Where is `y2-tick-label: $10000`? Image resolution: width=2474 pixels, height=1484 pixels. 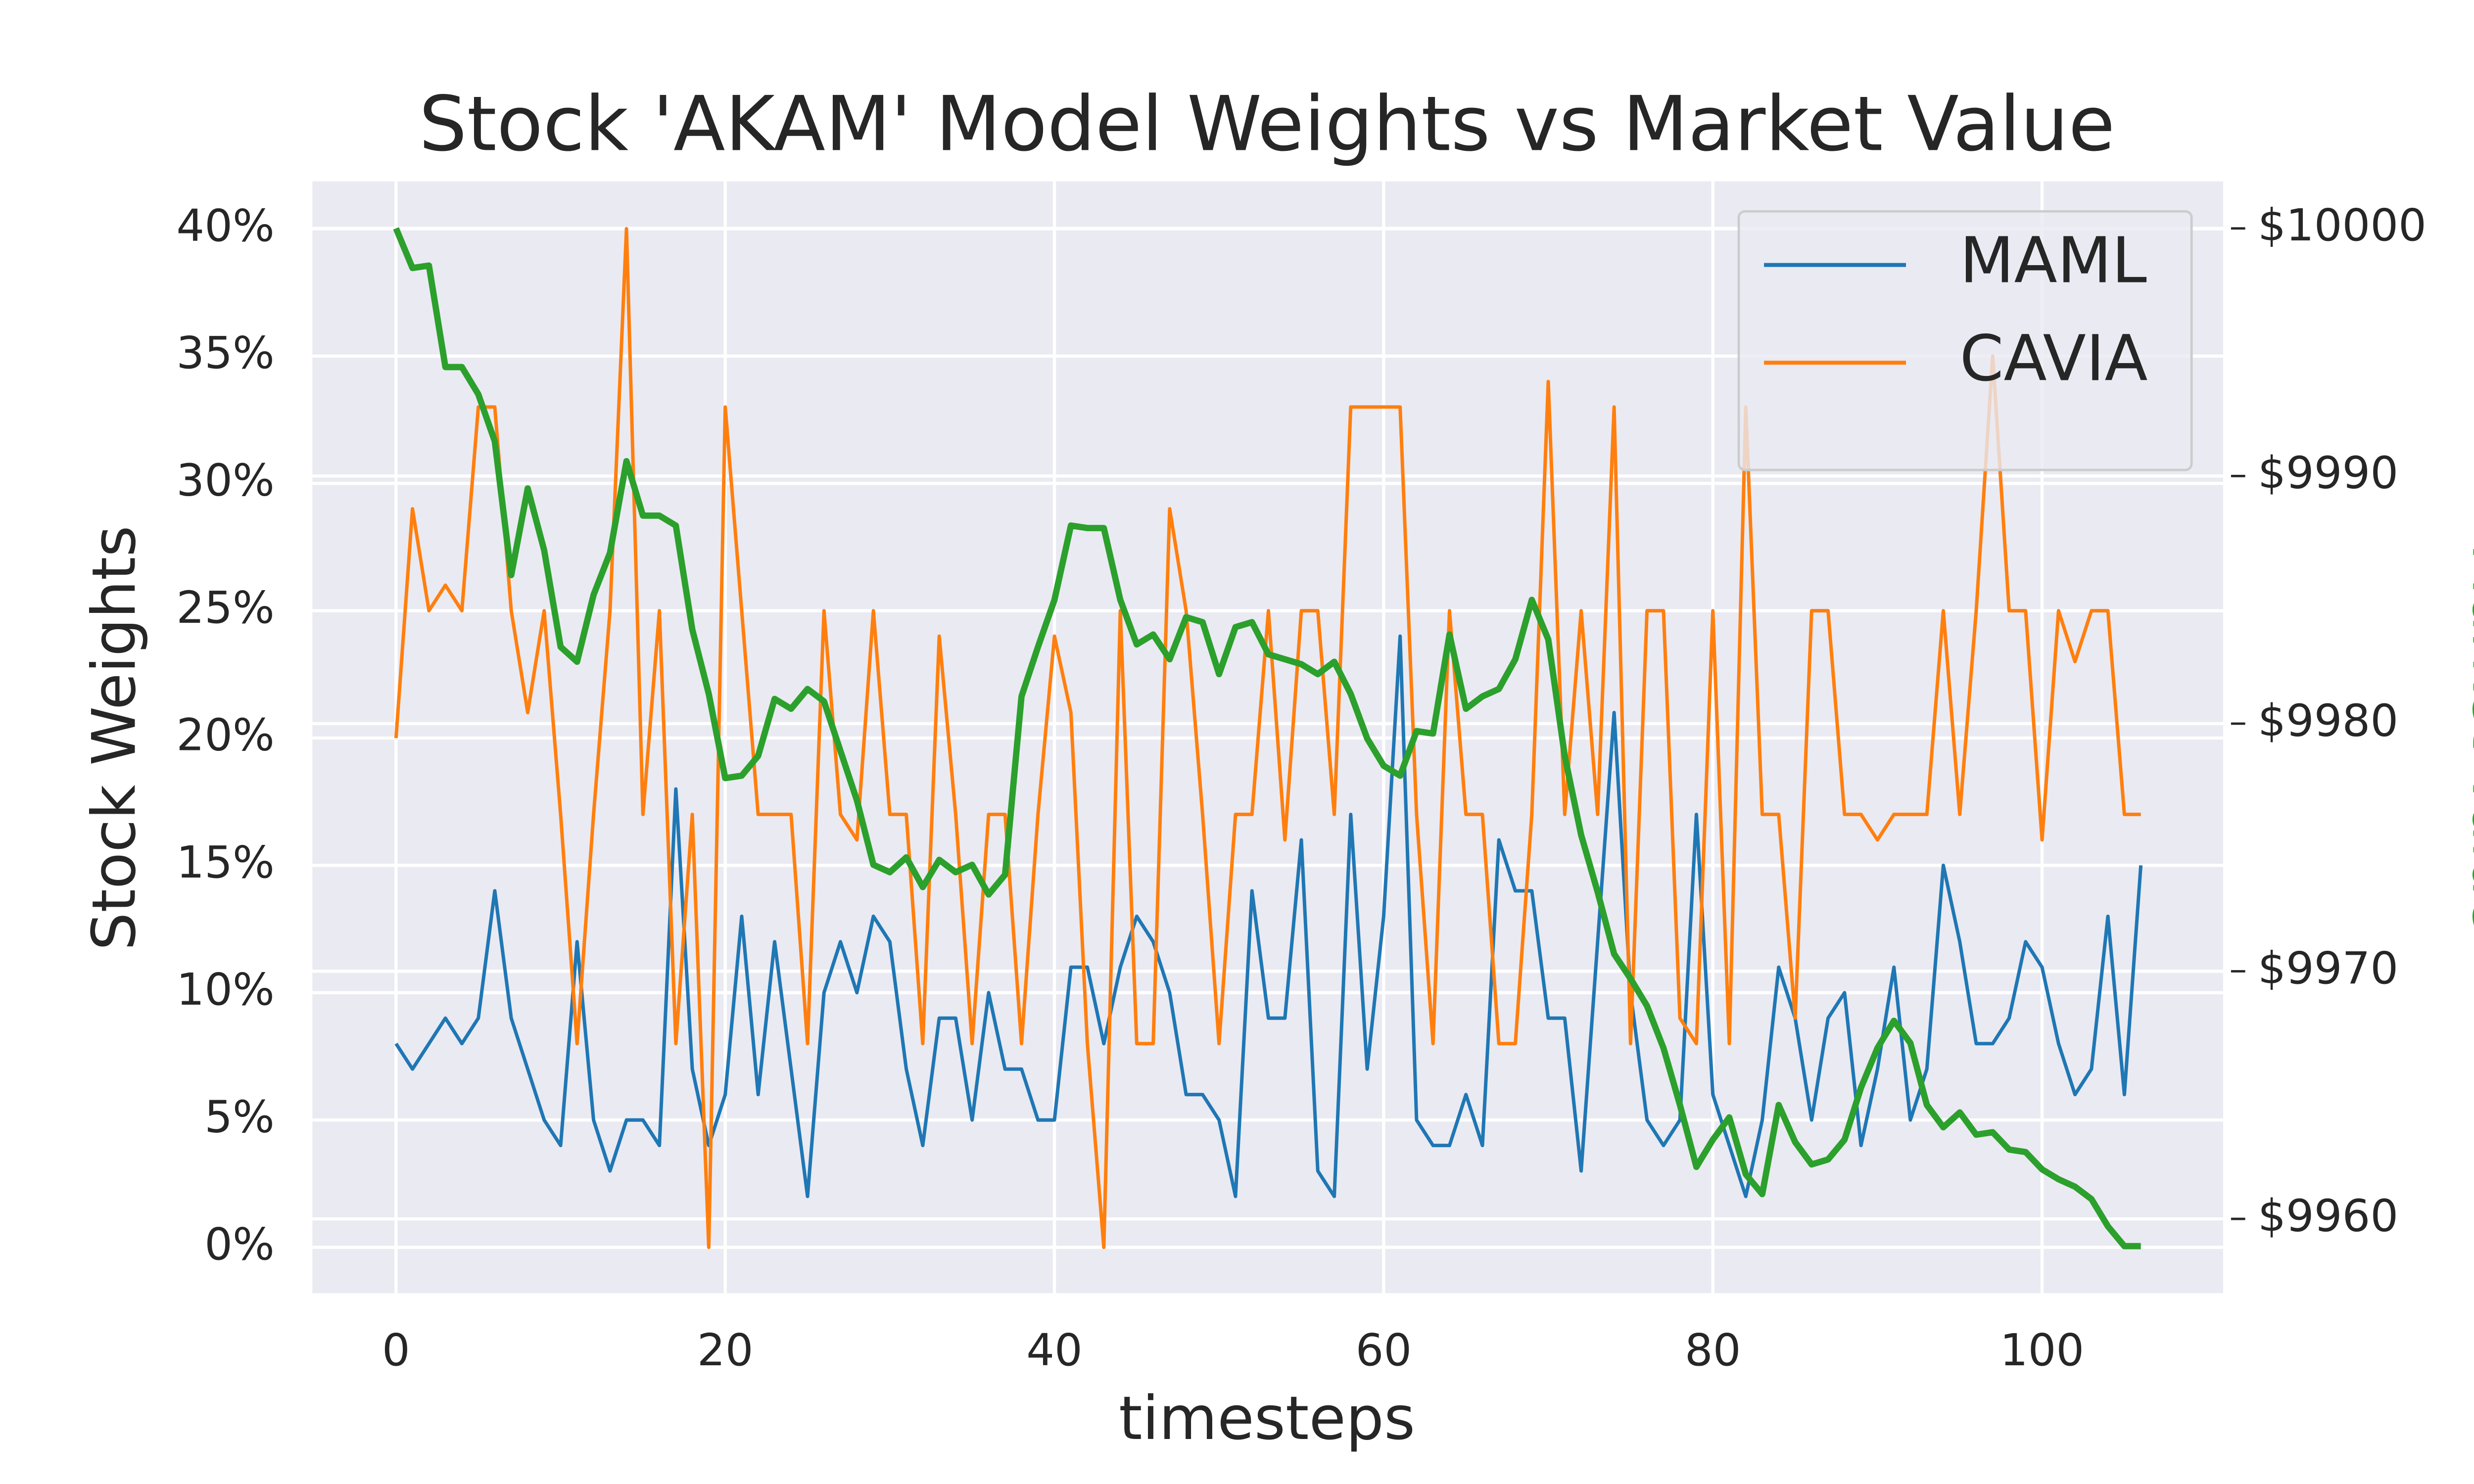
y2-tick-label: $10000 is located at coordinates (2342, 225).